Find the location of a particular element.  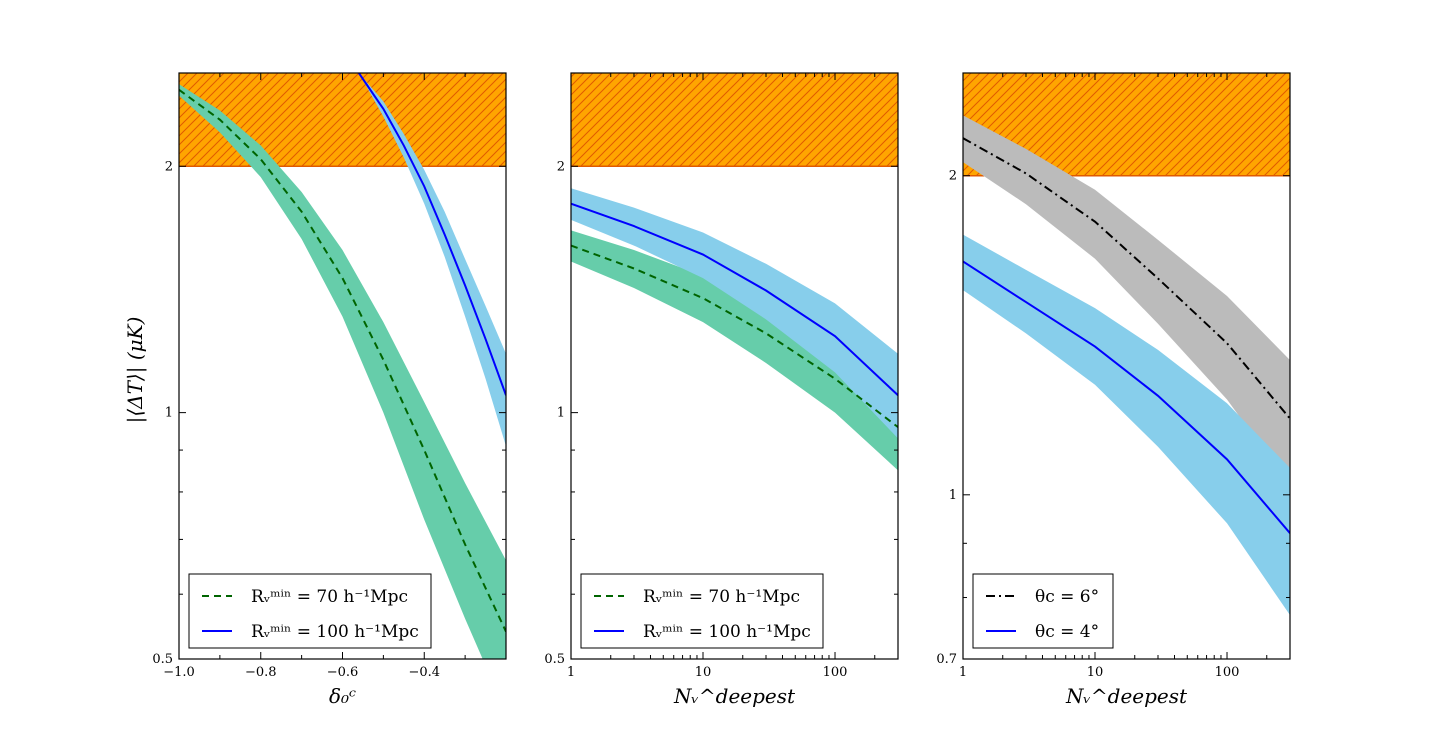

y-tick-label: 0.7 is located at coordinates (946, 659).